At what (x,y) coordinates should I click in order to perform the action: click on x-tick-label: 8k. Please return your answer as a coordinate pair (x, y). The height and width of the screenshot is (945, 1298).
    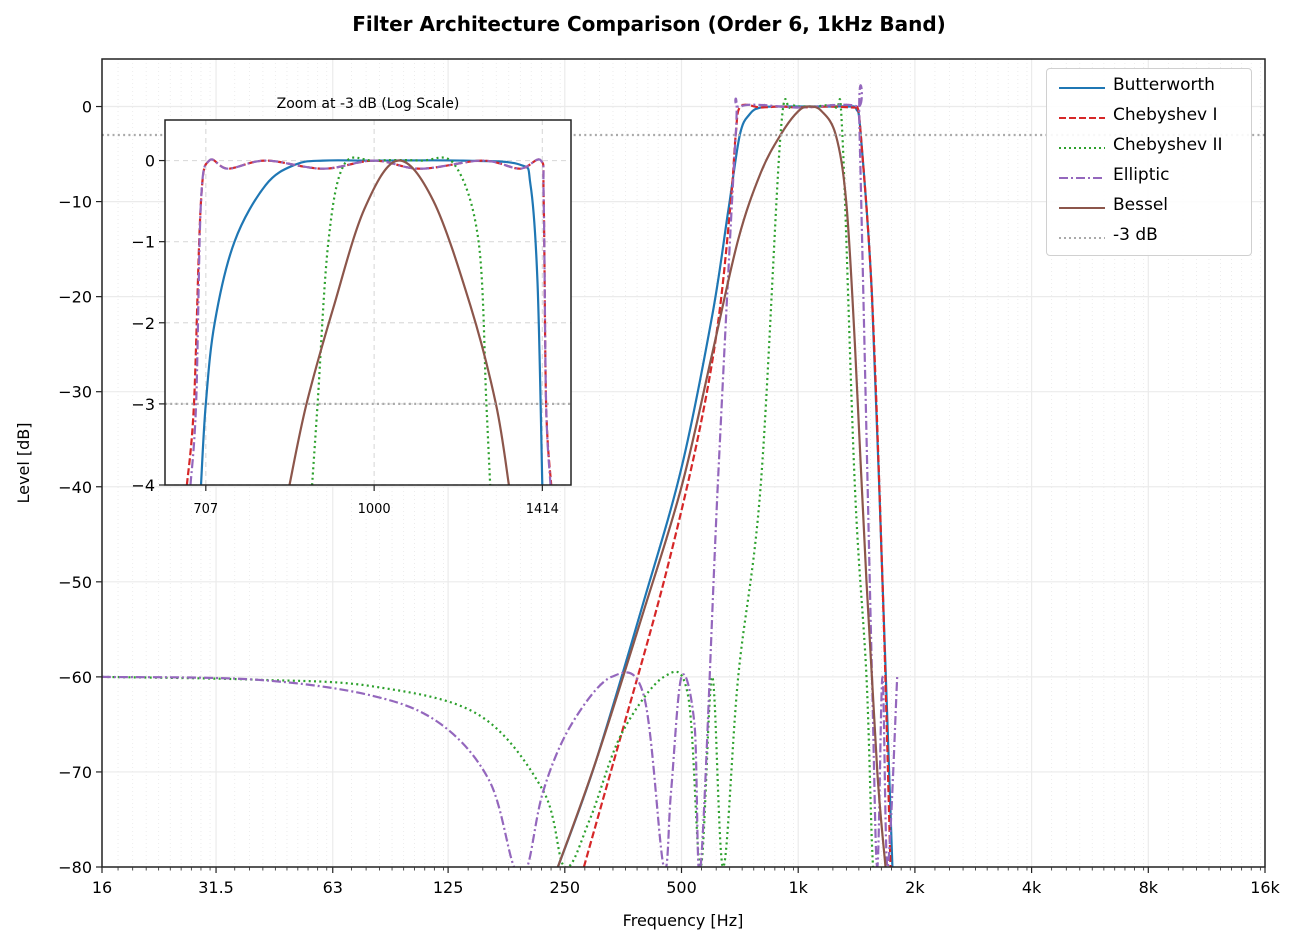
    Looking at the image, I should click on (1149, 887).